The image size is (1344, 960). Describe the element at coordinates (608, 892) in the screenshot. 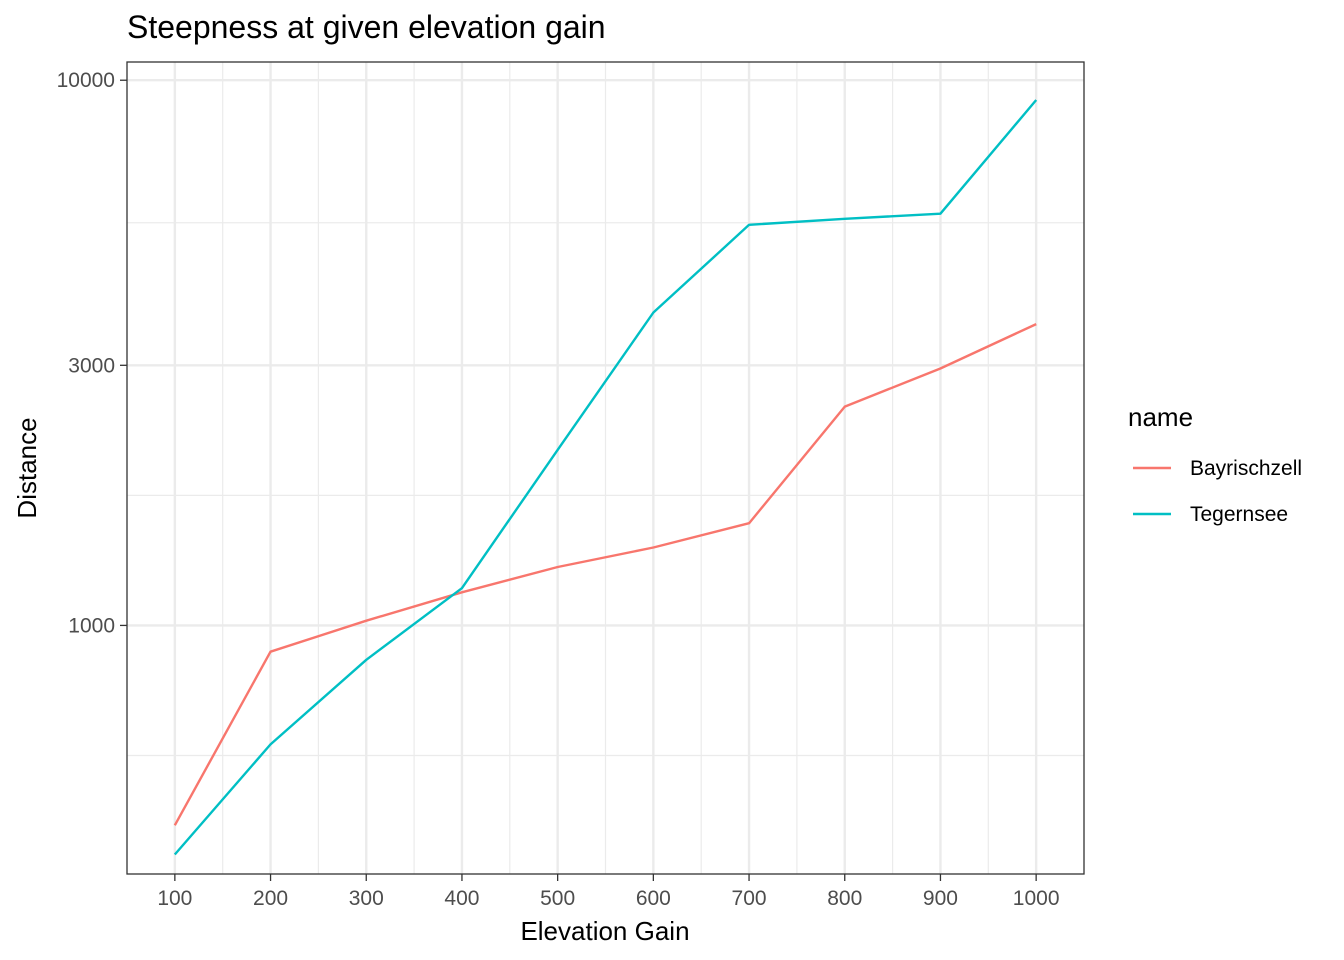

I see `x-axis: 100 200 300 400 500 600 700 800 900 1000` at that location.